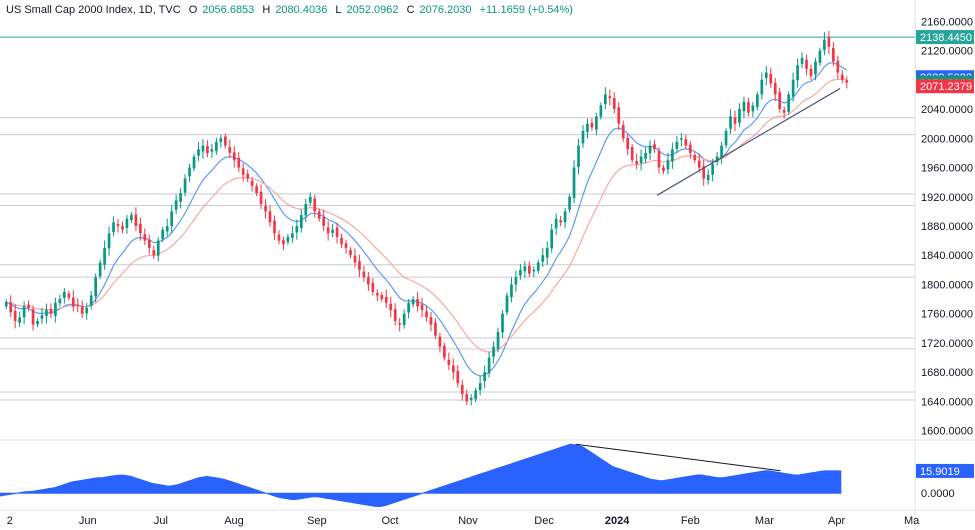  I want to click on time-tick-label: Ma, so click(912, 521).